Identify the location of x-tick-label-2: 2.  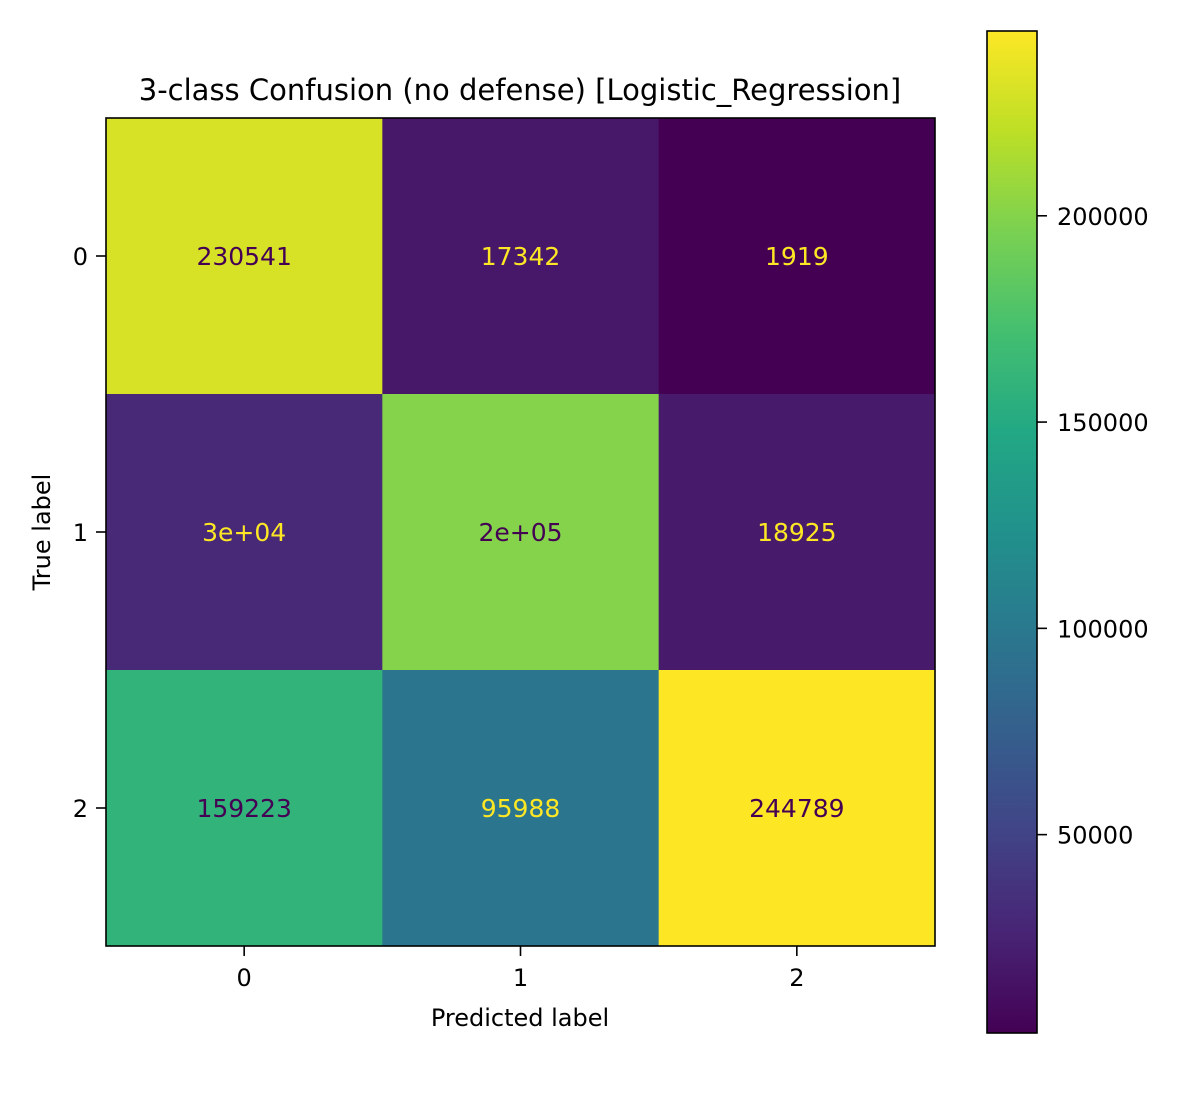
(796, 978).